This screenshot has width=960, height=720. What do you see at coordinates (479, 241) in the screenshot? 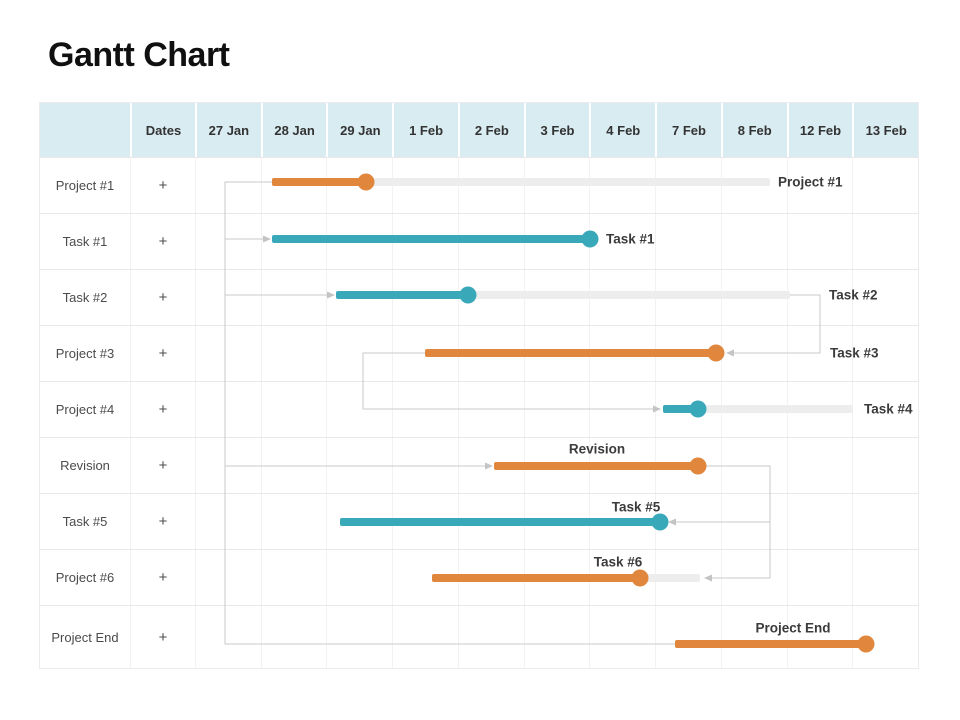
I see `table-row-task-1: Task #1 +` at bounding box center [479, 241].